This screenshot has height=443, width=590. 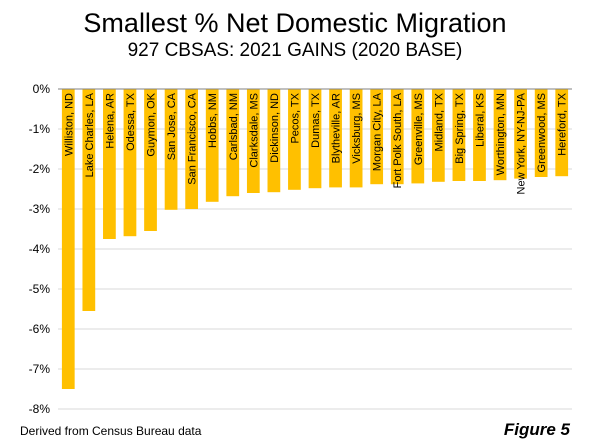 What do you see at coordinates (42, 89) in the screenshot?
I see `y-tick-label: 0%` at bounding box center [42, 89].